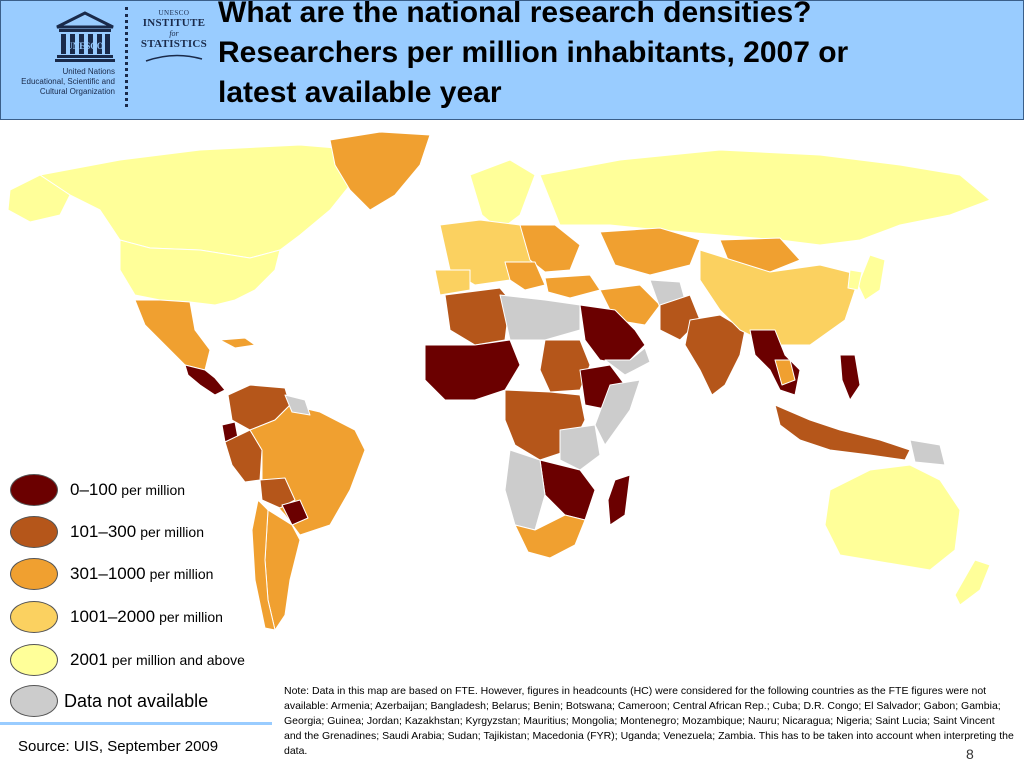  What do you see at coordinates (871, 277) in the screenshot?
I see `japan-region` at bounding box center [871, 277].